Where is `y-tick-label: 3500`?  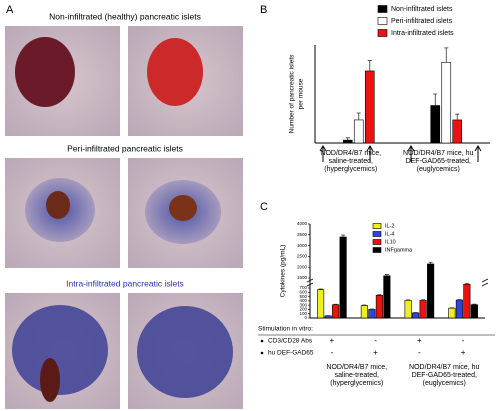
y-tick-label: 3500 is located at coordinates (302, 234).